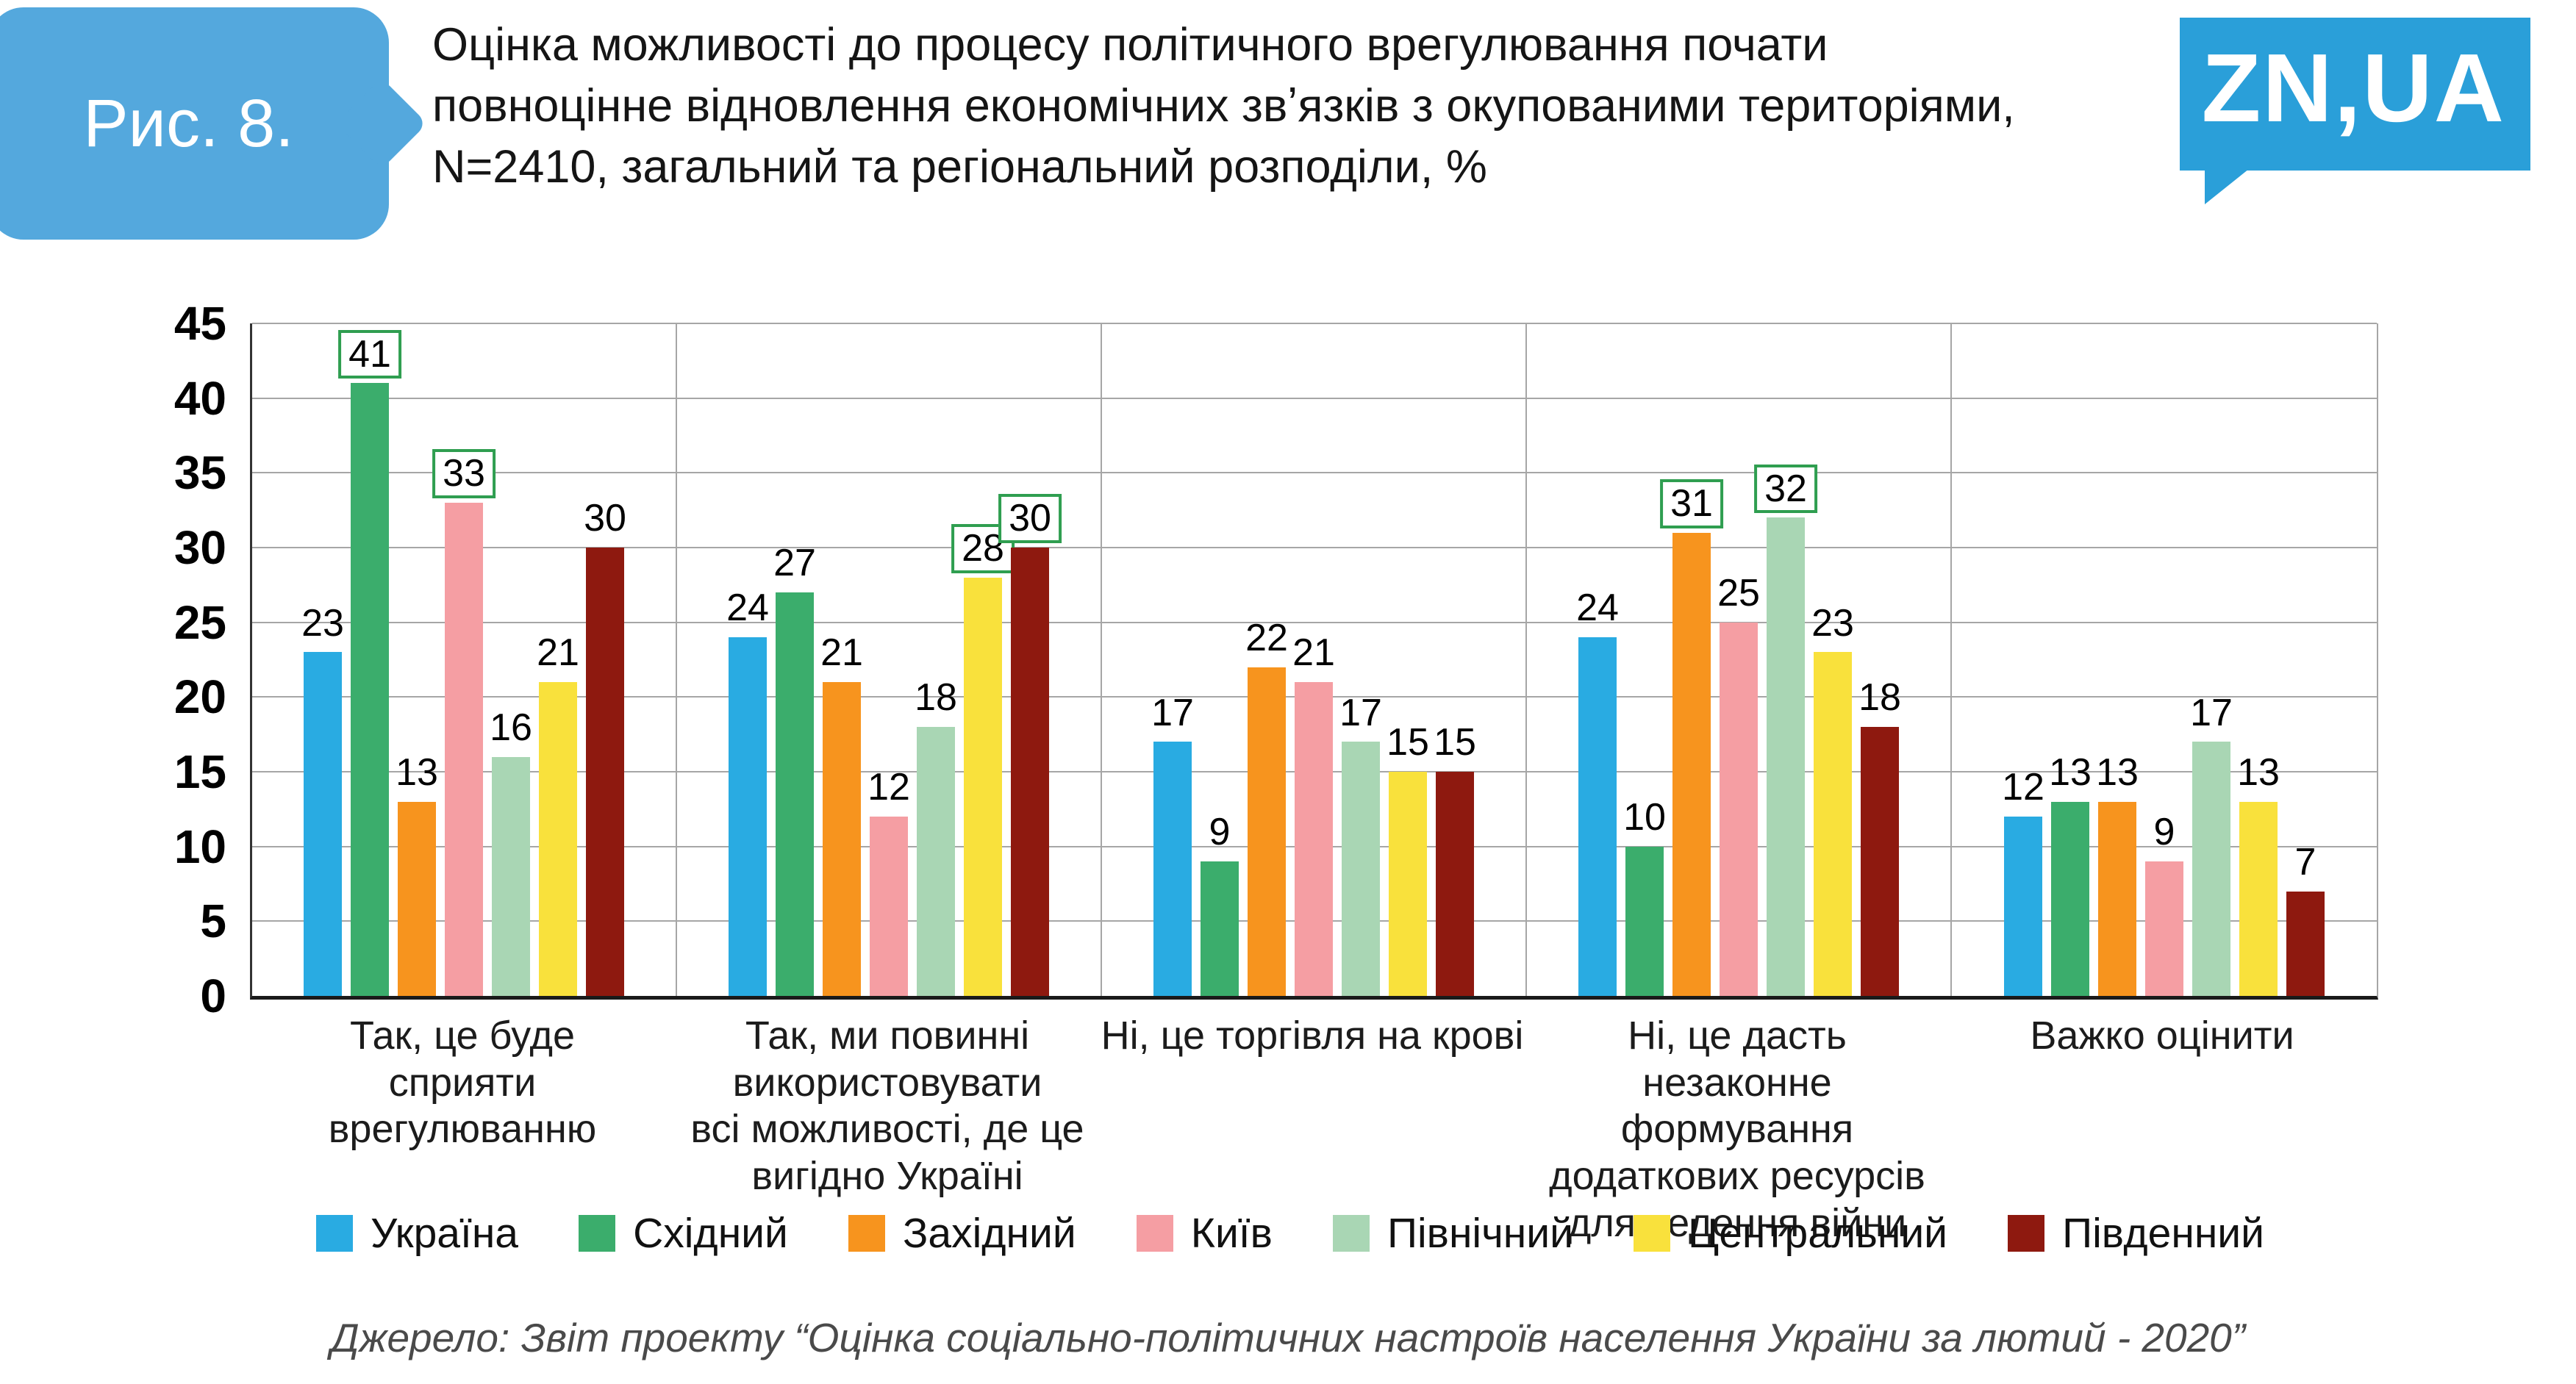 The image size is (2576, 1384). Describe the element at coordinates (1691, 737) in the screenshot. I see `bar: 31` at that location.